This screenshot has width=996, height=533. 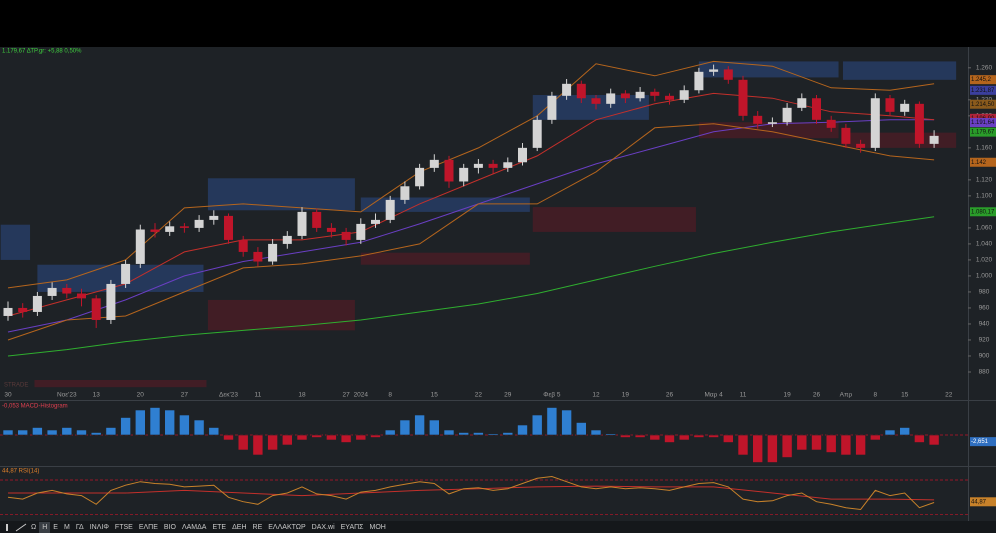 I want to click on x-tick-label: 13, so click(x=97, y=395).